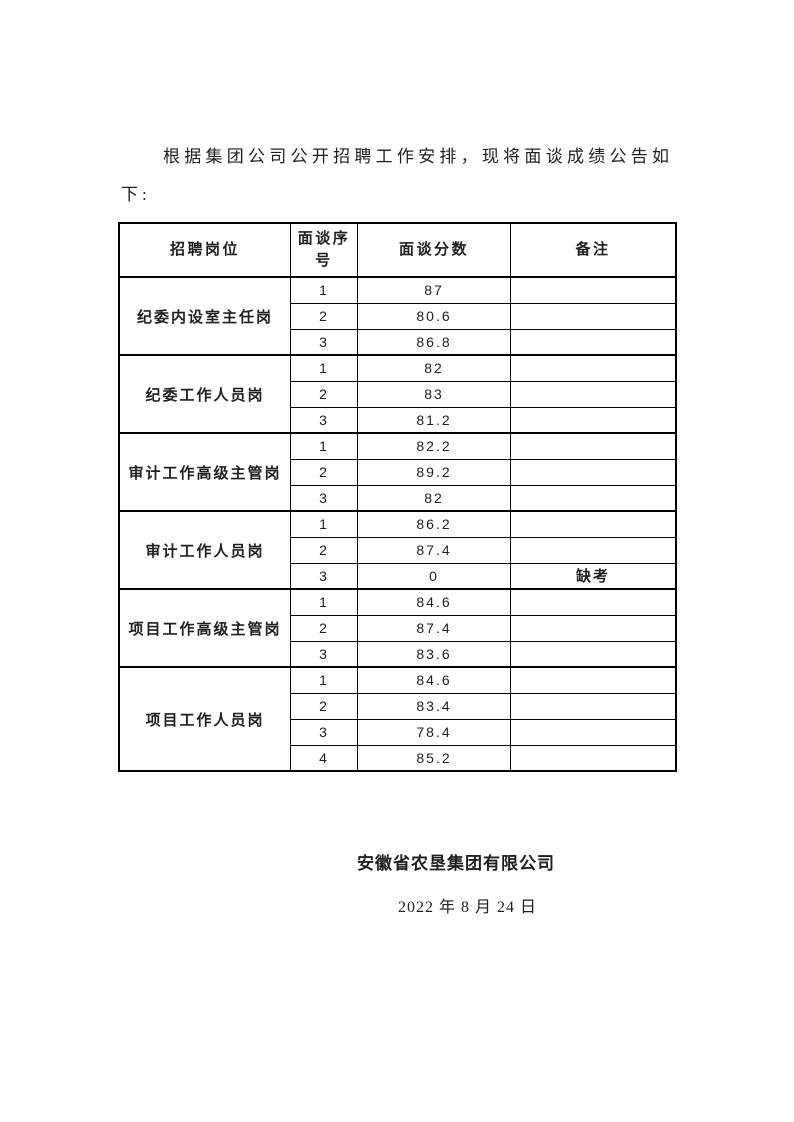 The width and height of the screenshot is (794, 1122). I want to click on score-cell: 83.4, so click(434, 706).